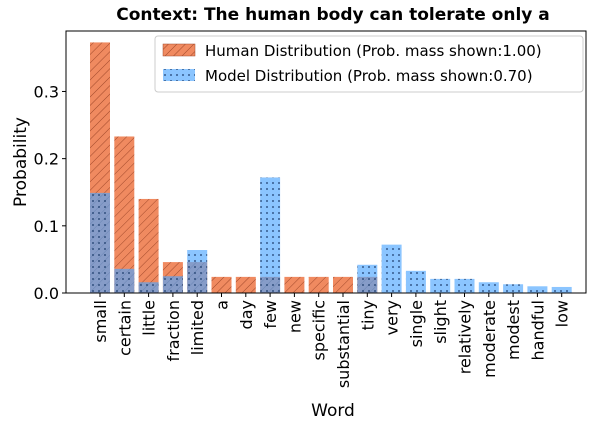 The image size is (596, 422). Describe the element at coordinates (367, 315) in the screenshot. I see `x-tick-label: tiny` at that location.